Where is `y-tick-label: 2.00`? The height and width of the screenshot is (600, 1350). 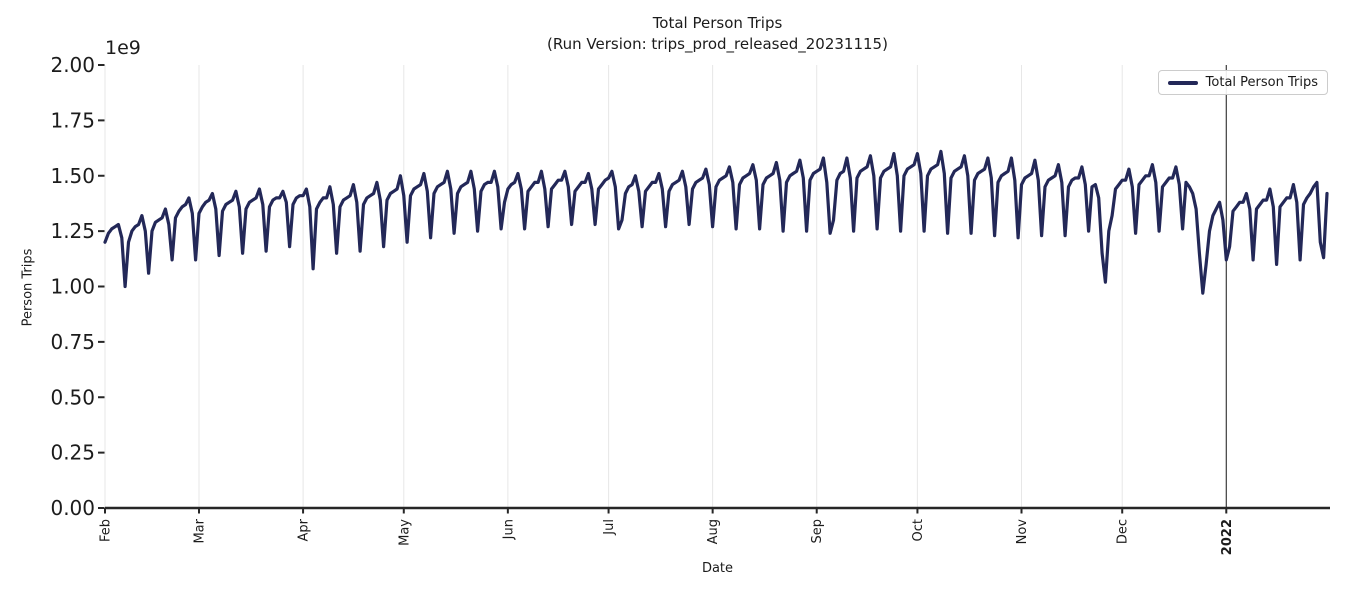 y-tick-label: 2.00 is located at coordinates (72, 65).